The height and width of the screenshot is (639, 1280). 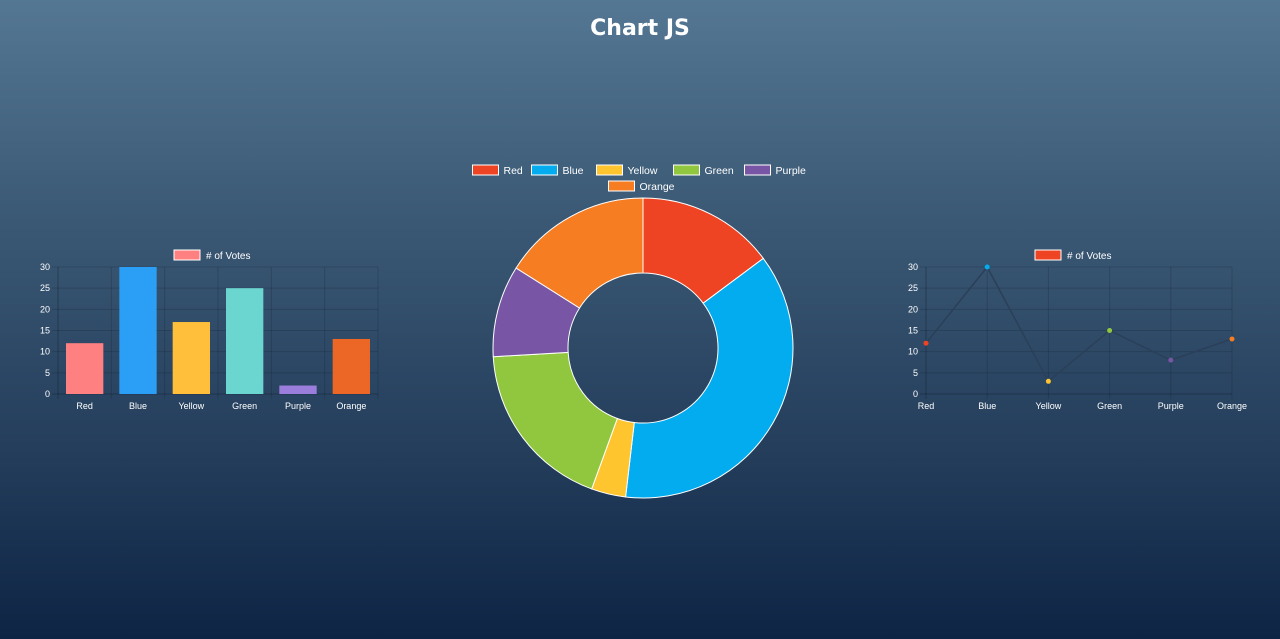 I want to click on legend-label: Yellow, so click(x=643, y=171).